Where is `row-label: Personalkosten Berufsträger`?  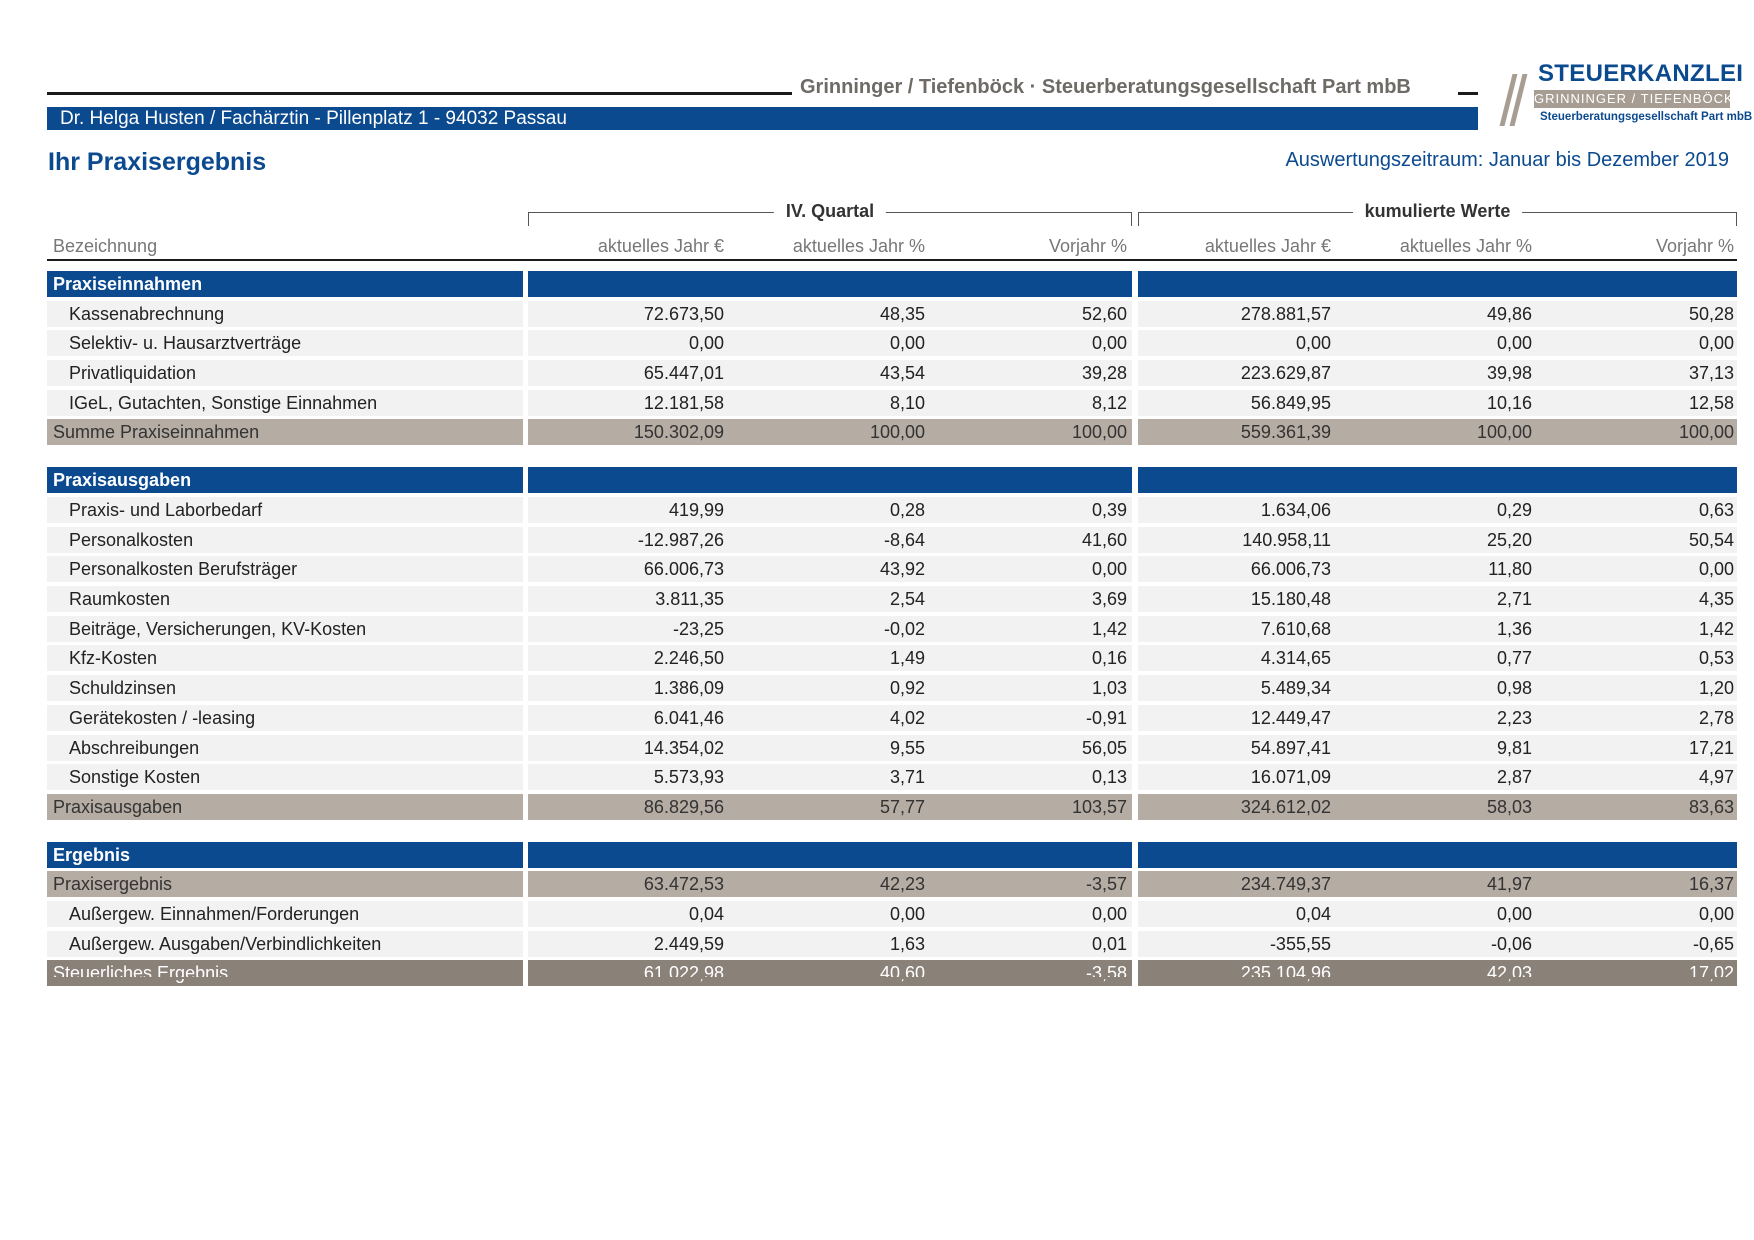
row-label: Personalkosten Berufsträger is located at coordinates (285, 569).